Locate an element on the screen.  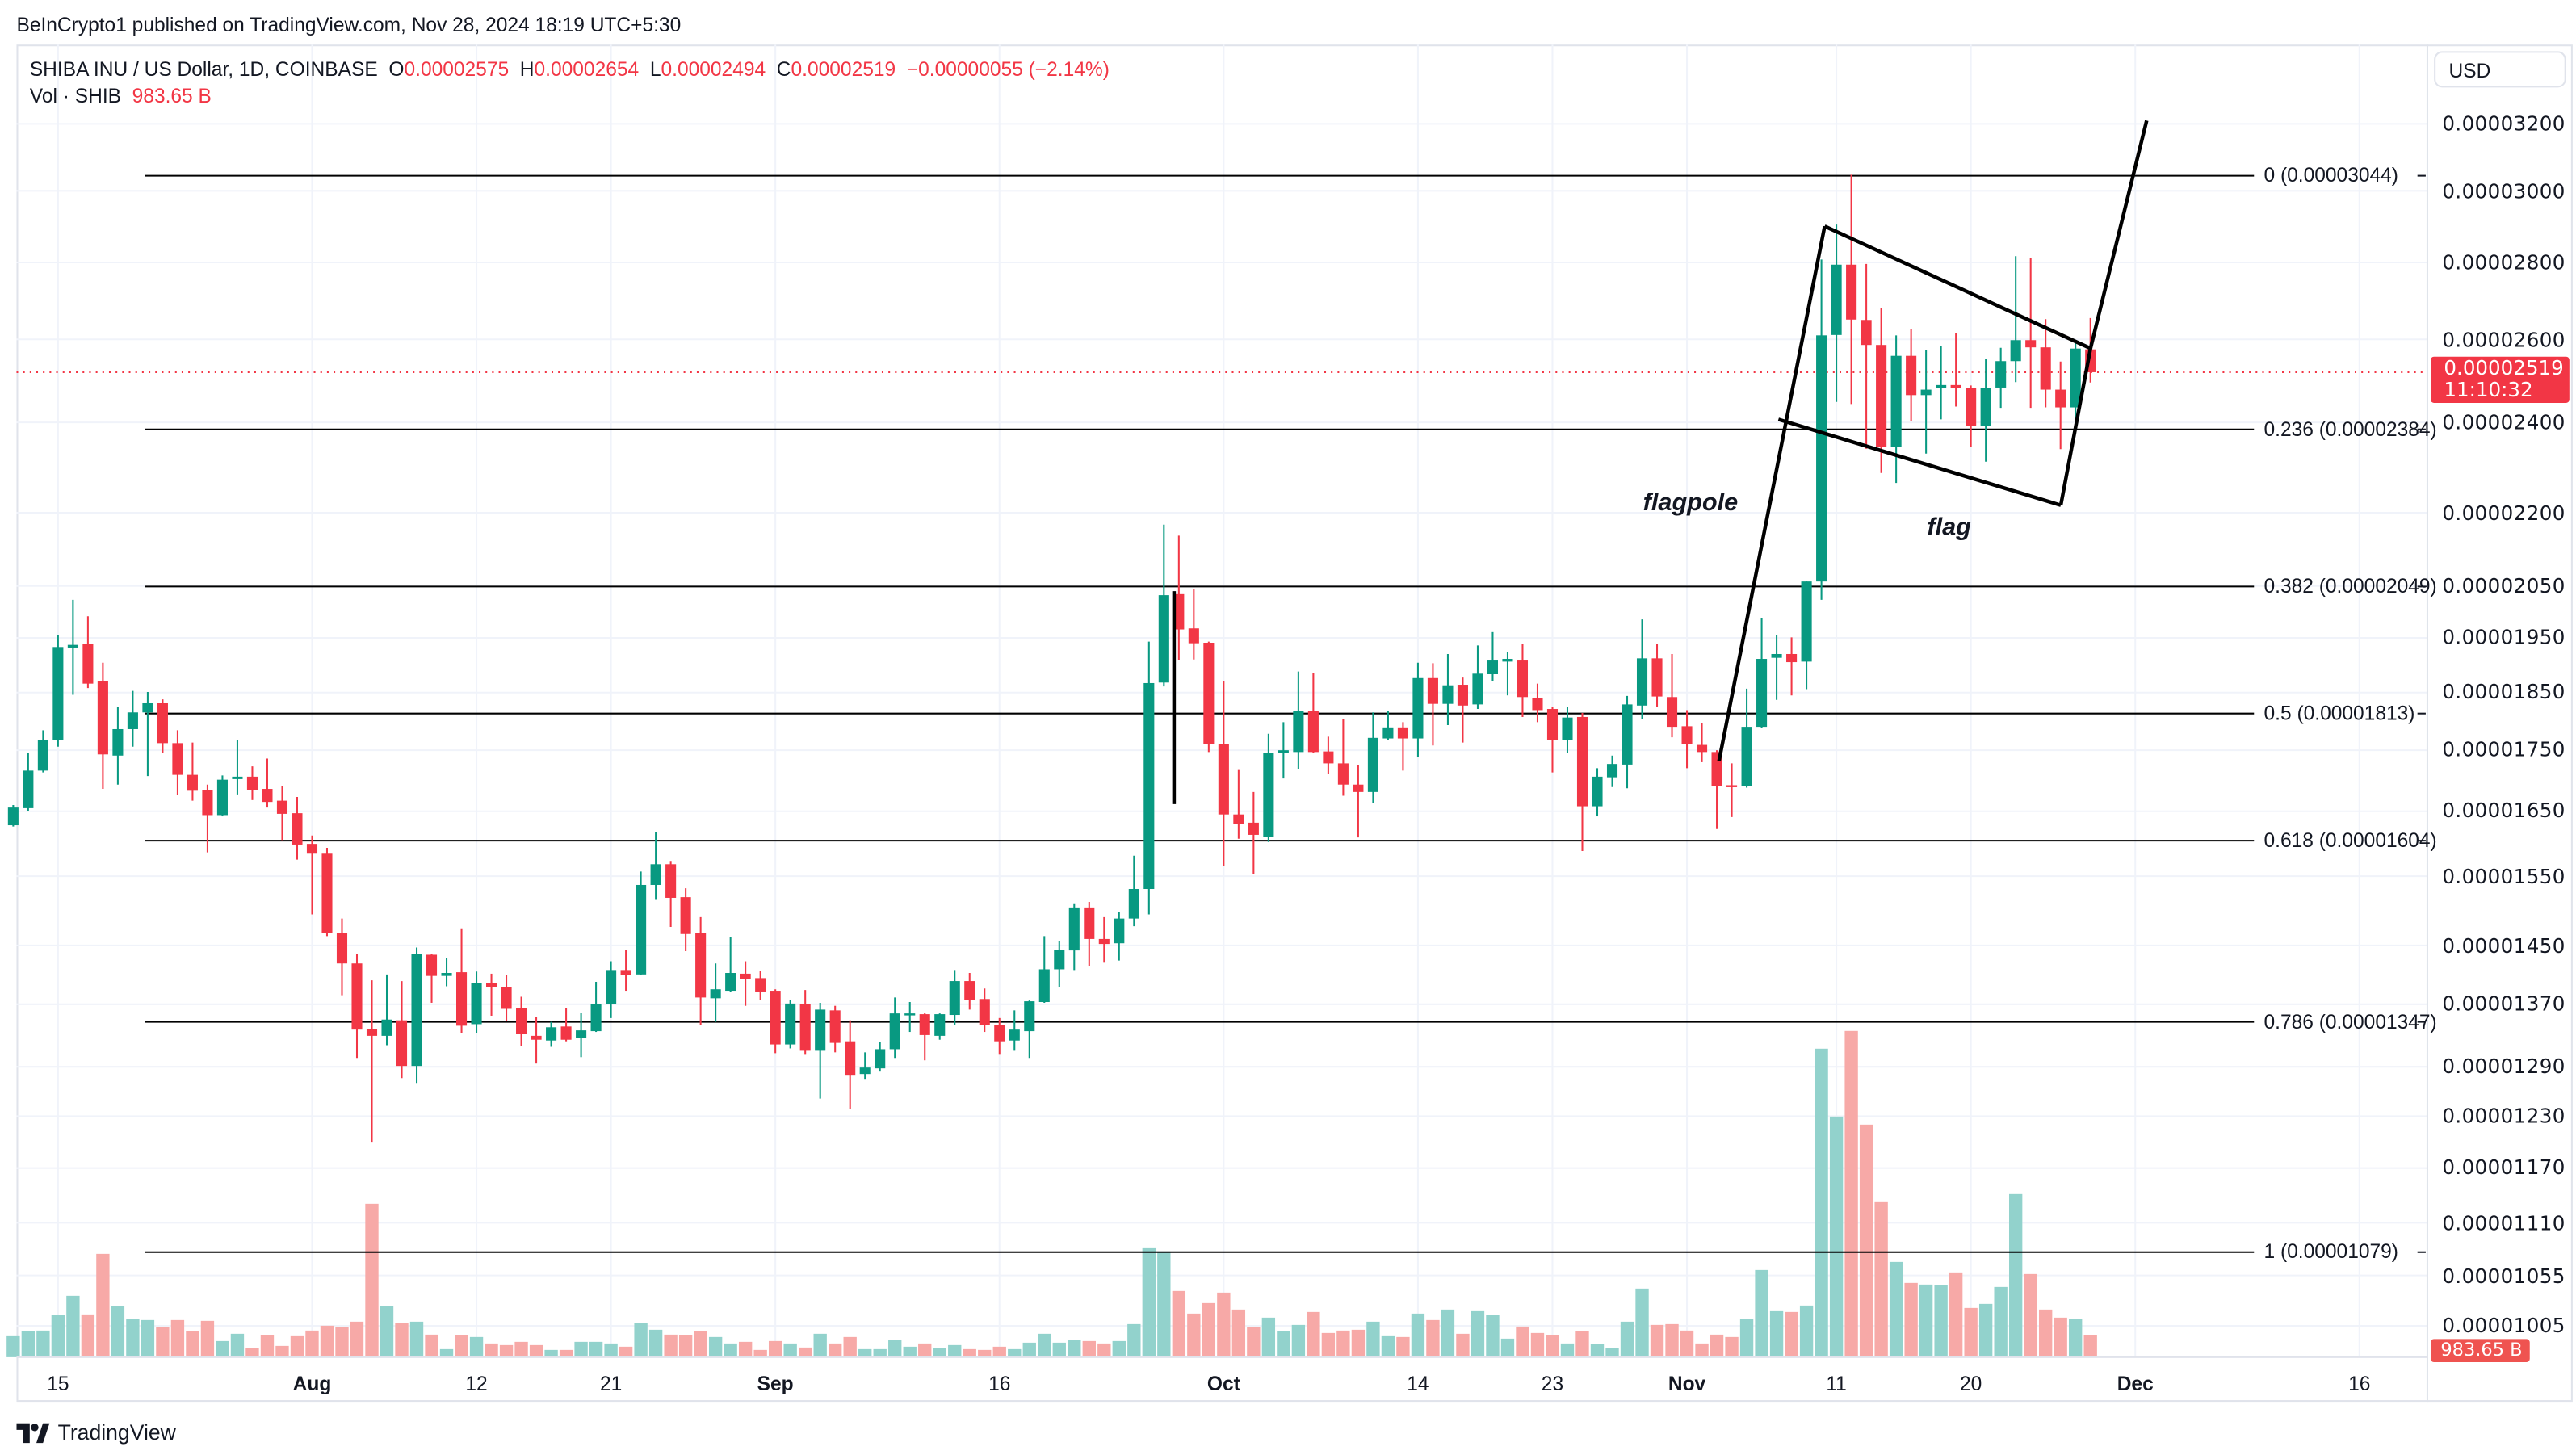
last-price-value: 0.00002519 is located at coordinates (2504, 369).